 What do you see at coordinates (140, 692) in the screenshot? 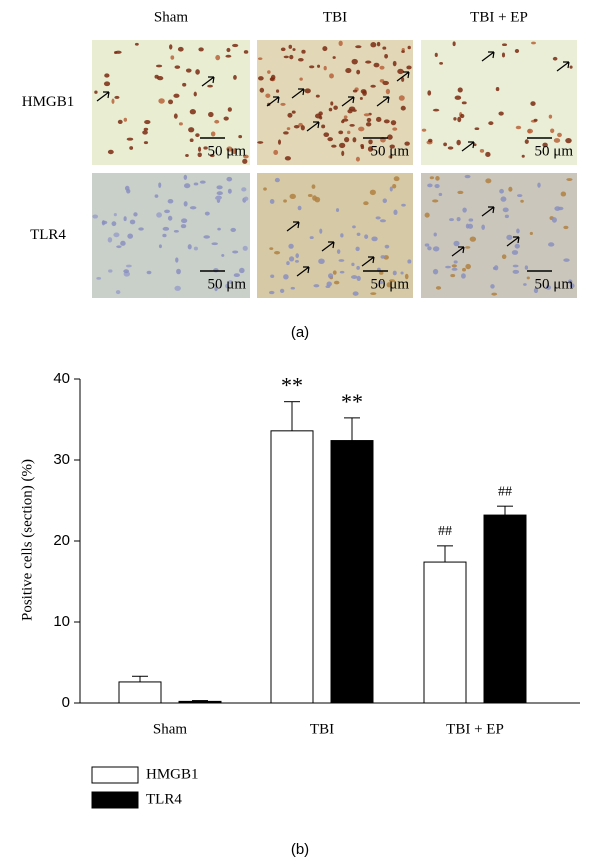
I see `bar` at bounding box center [140, 692].